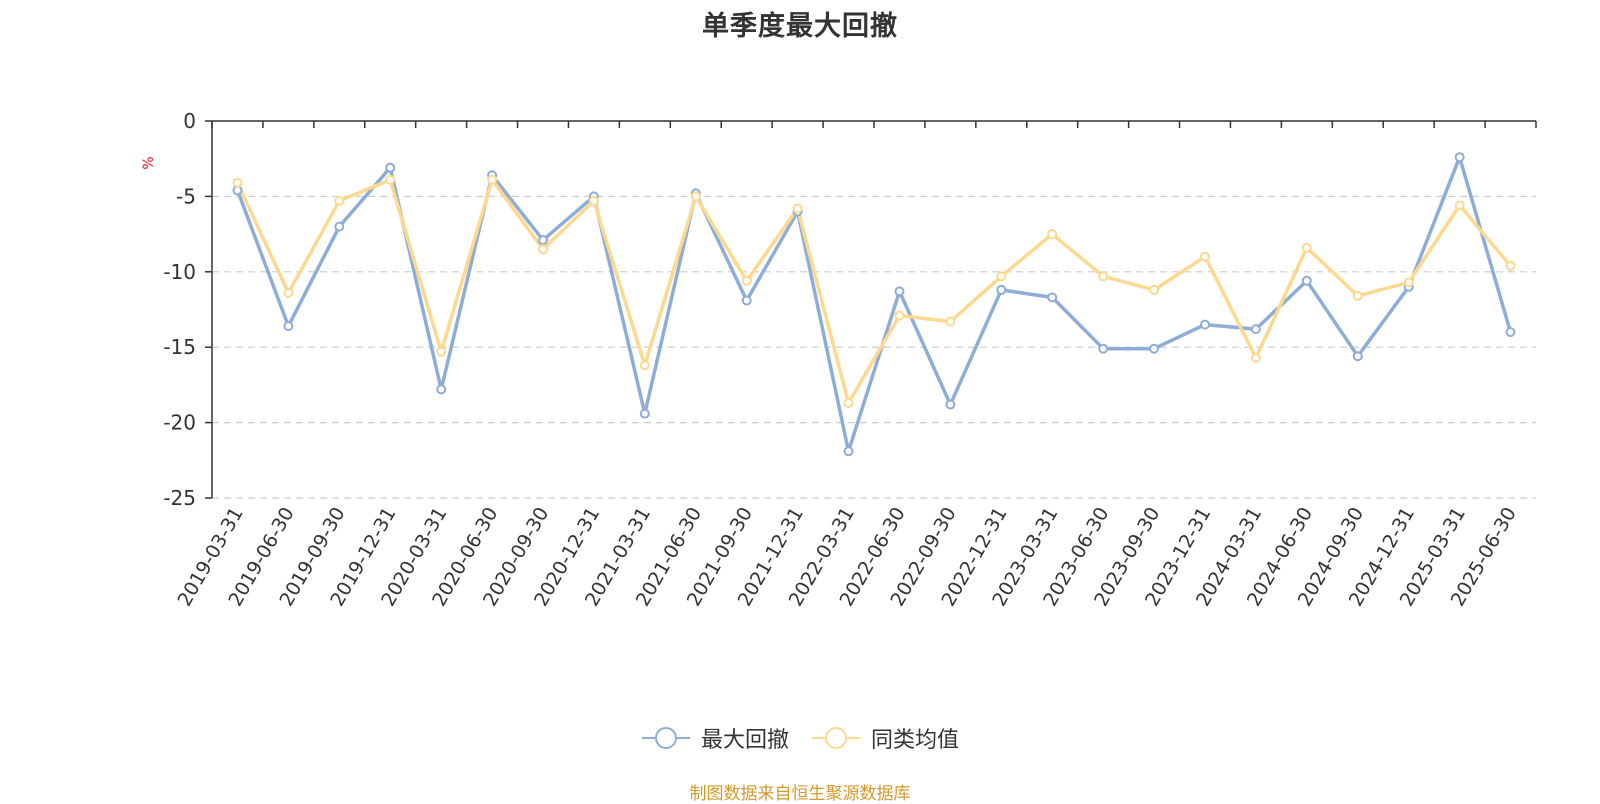  I want to click on y-tick-label: -25, so click(179, 498).